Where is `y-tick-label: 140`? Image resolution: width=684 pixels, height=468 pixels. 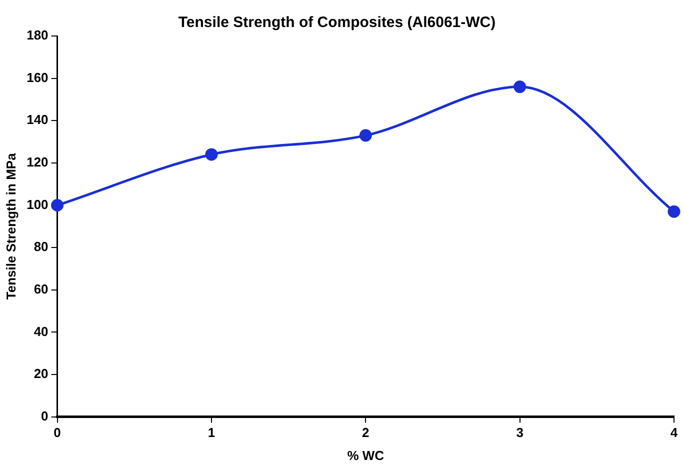
y-tick-label: 140 is located at coordinates (37, 120).